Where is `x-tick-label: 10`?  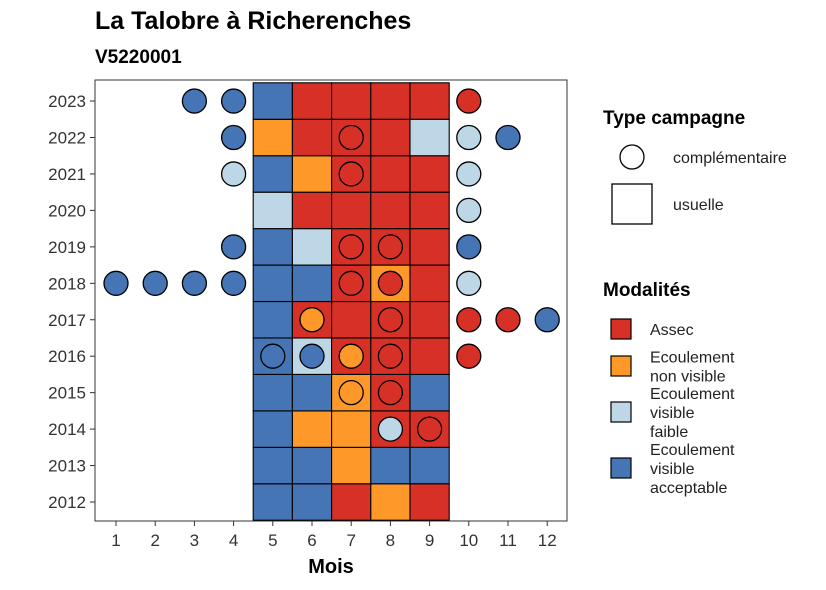
x-tick-label: 10 is located at coordinates (468, 540).